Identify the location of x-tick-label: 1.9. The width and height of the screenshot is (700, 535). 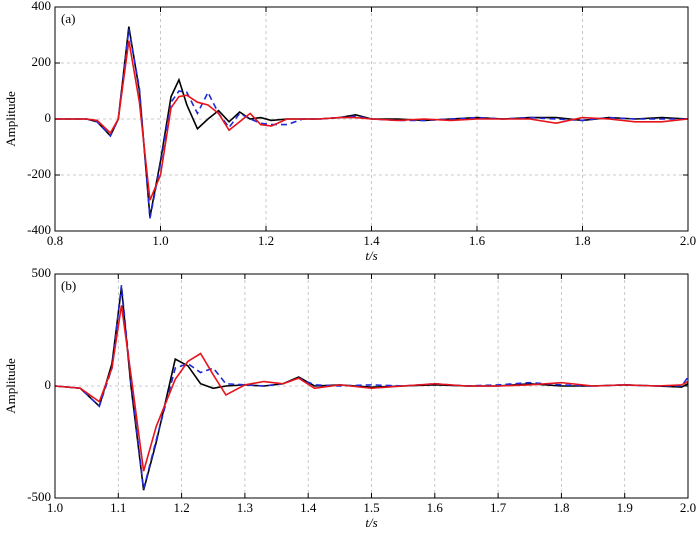
(625, 507).